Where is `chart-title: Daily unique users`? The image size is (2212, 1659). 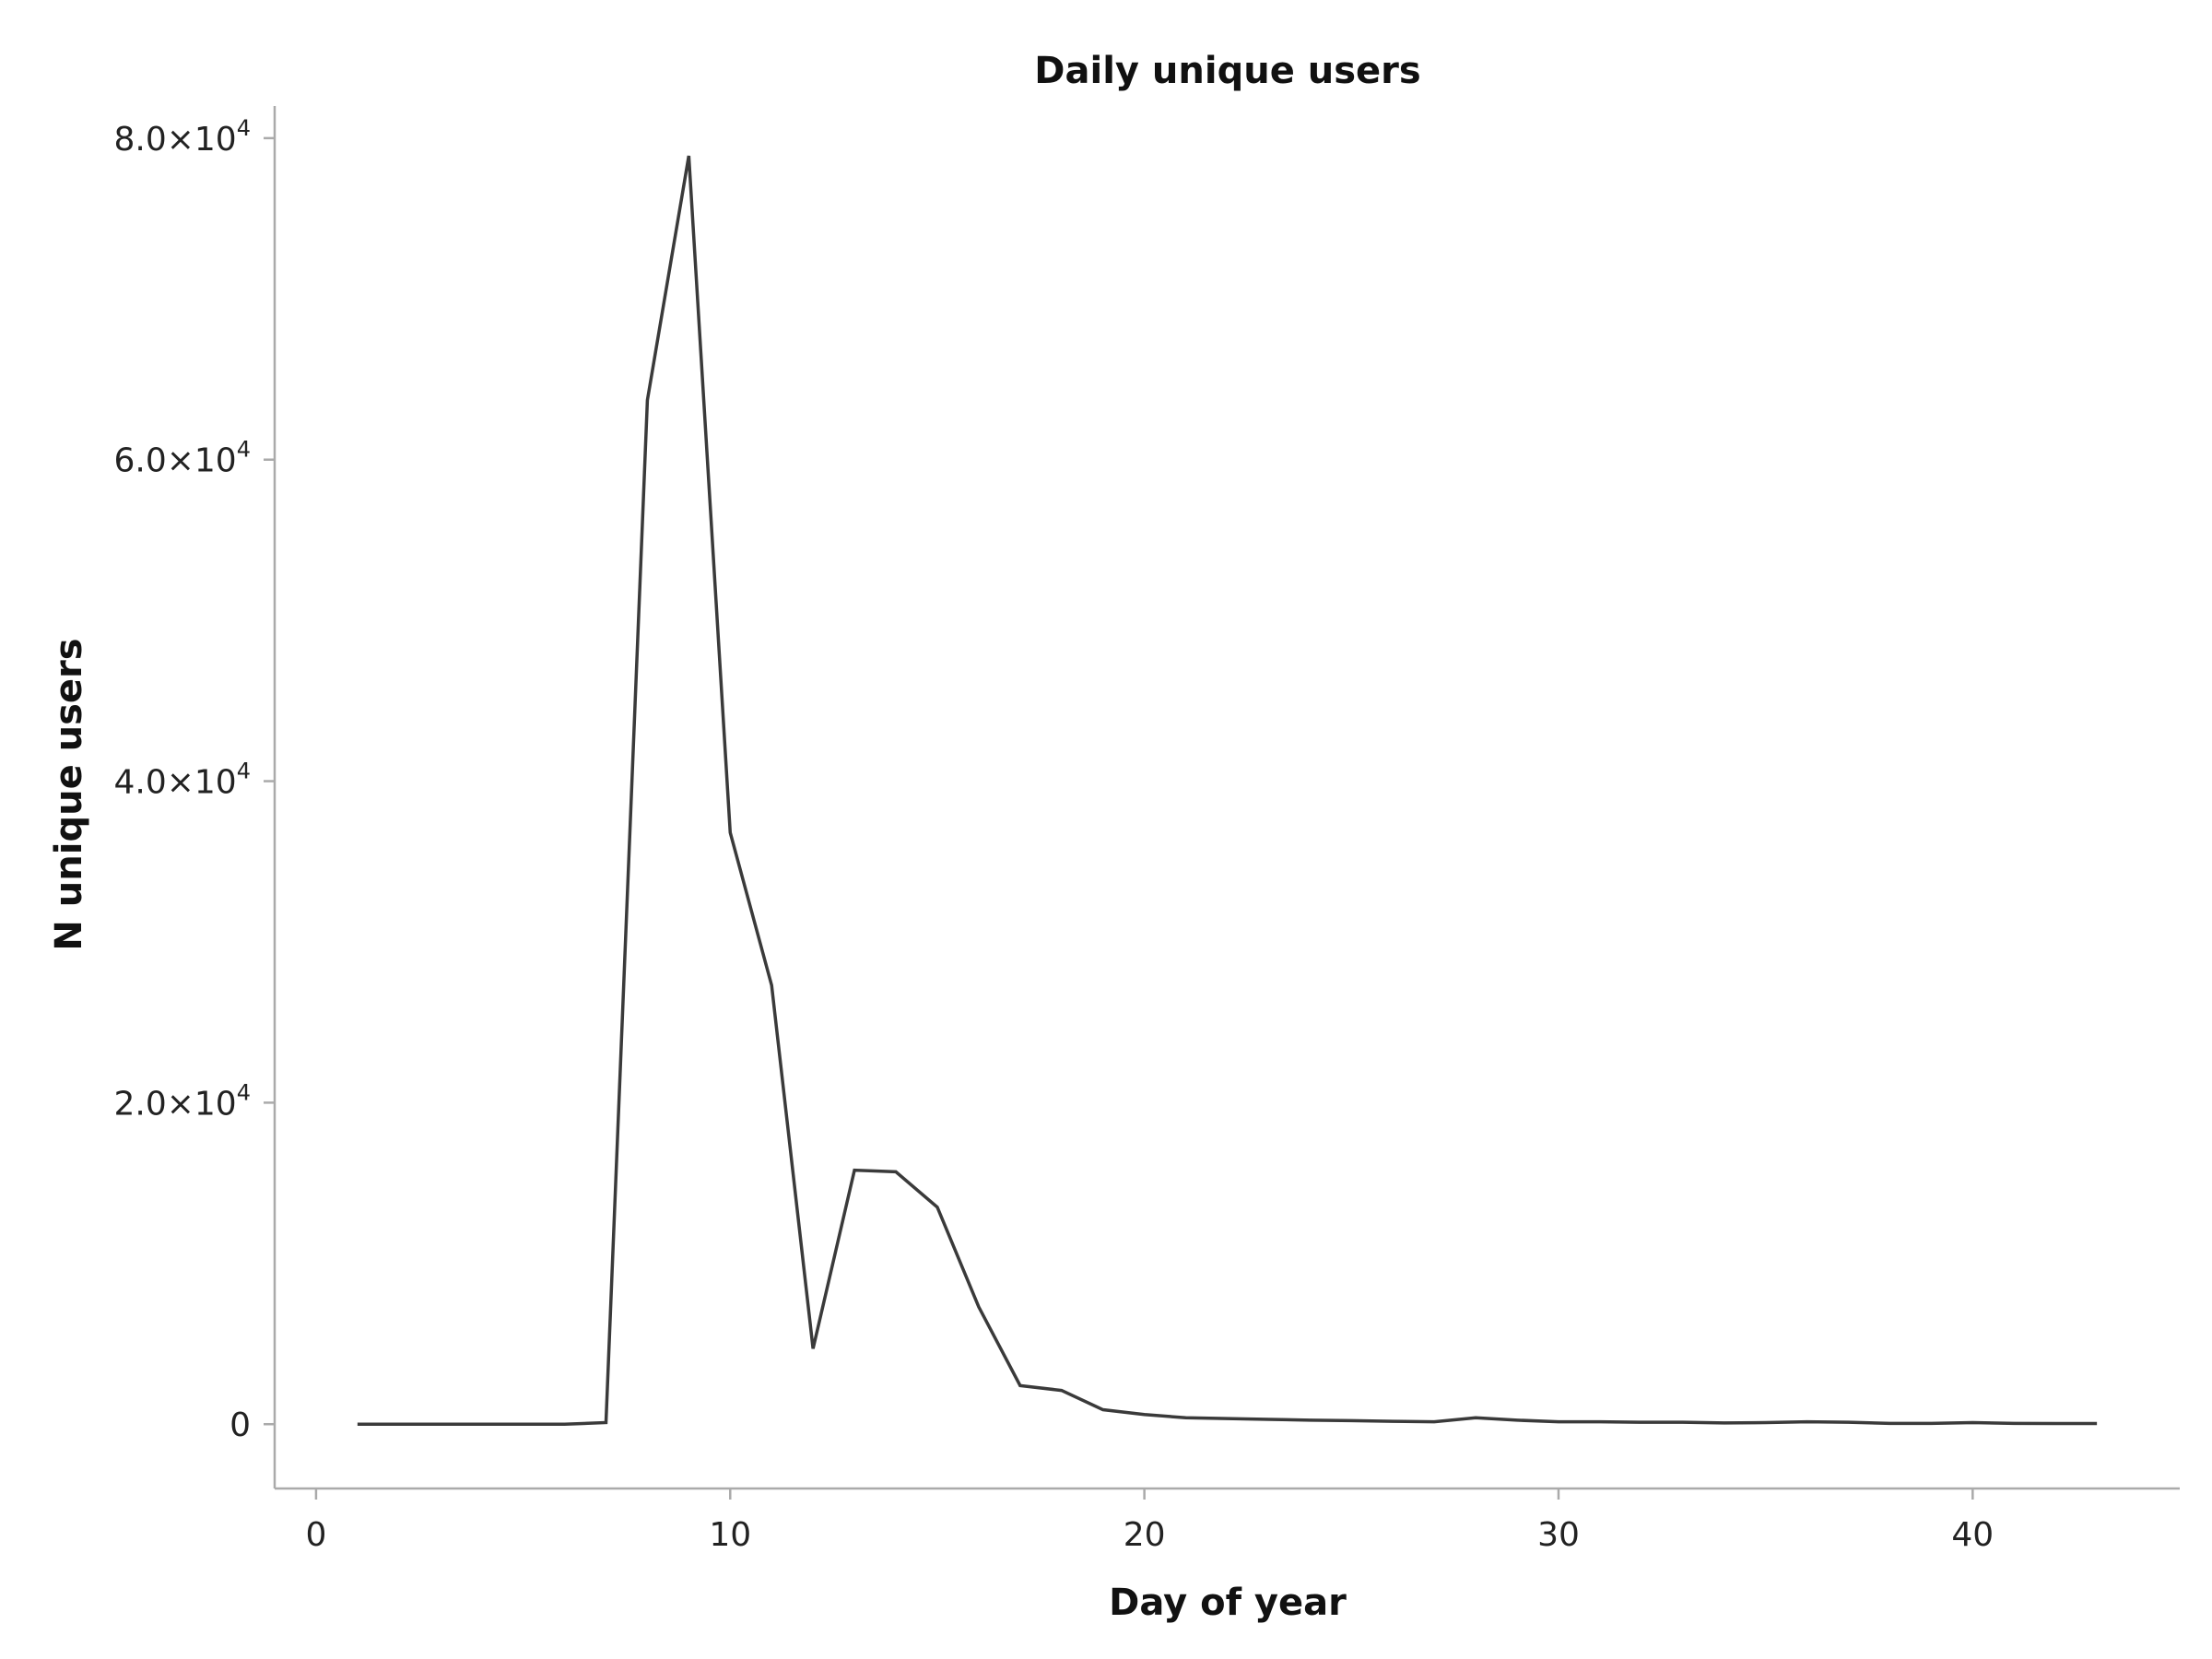
chart-title: Daily unique users is located at coordinates (1227, 71).